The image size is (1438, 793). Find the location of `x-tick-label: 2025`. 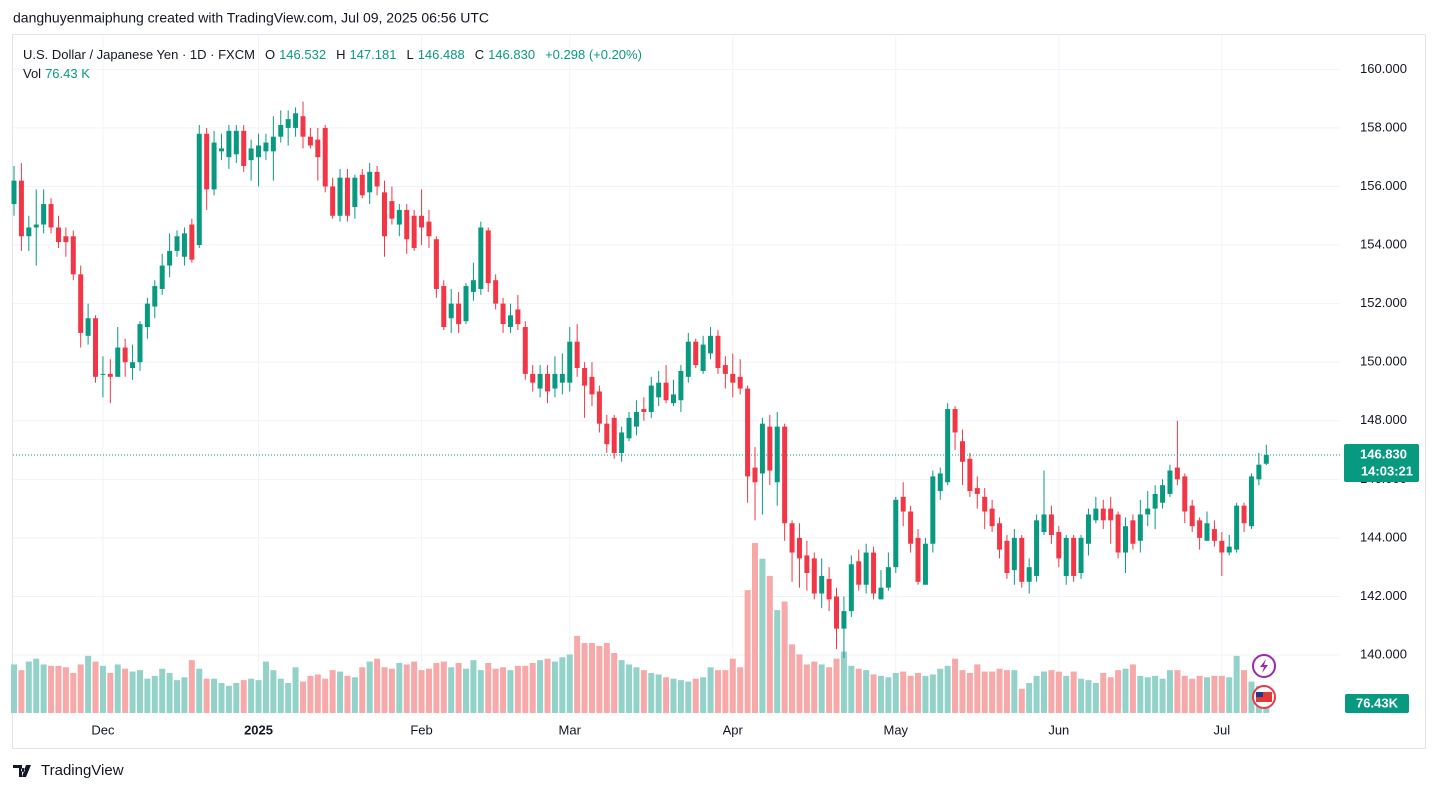

x-tick-label: 2025 is located at coordinates (258, 729).